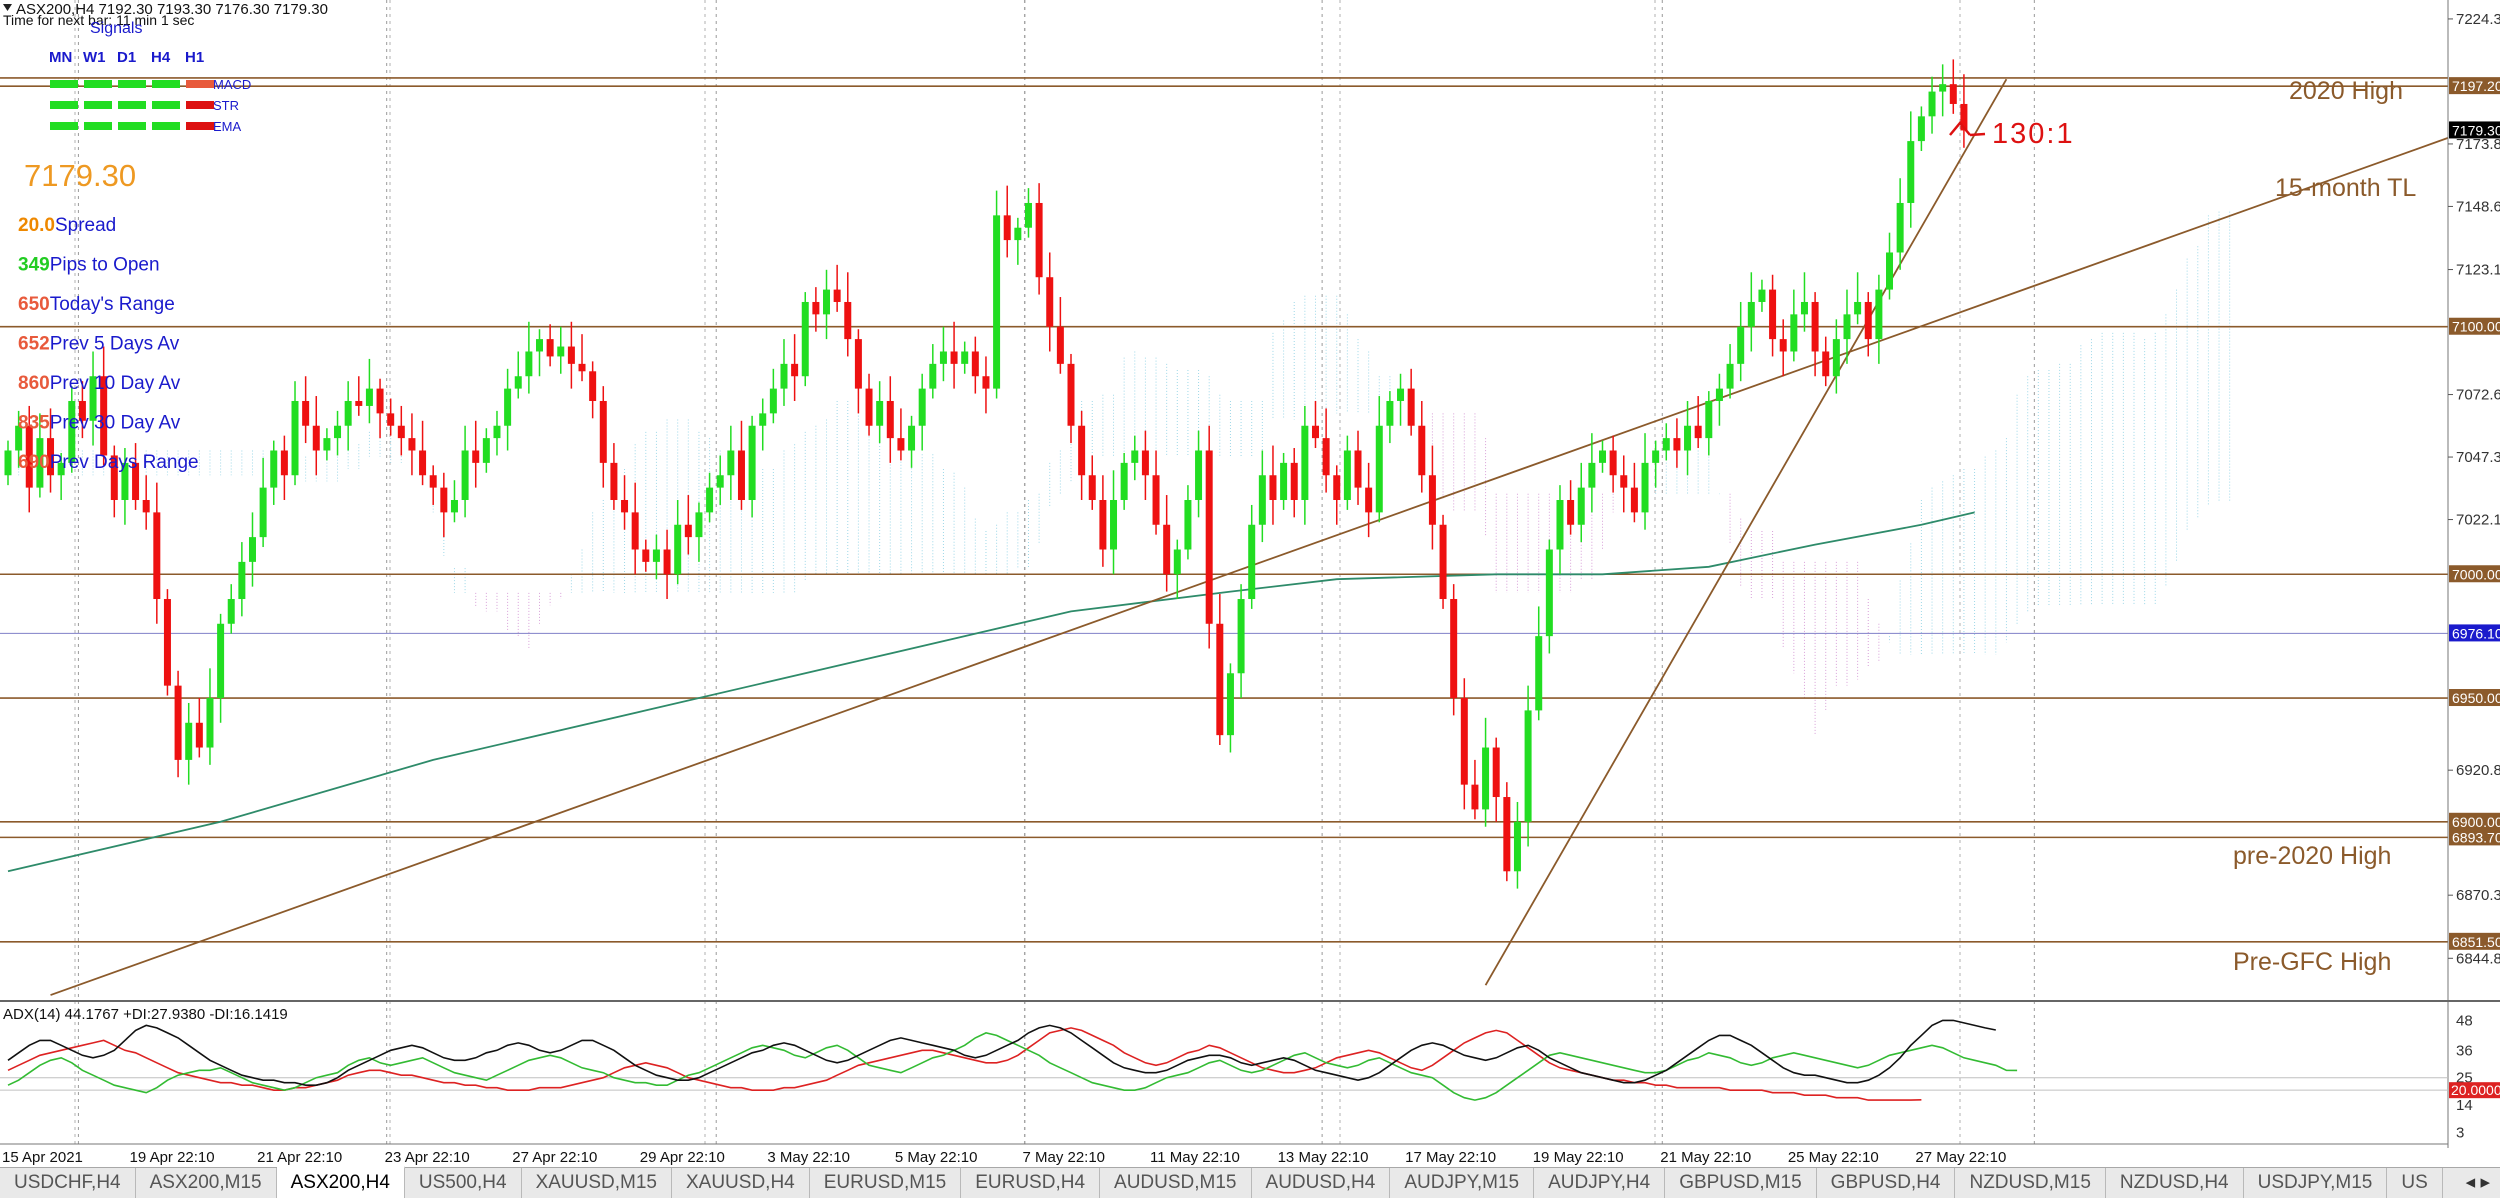 Image resolution: width=2500 pixels, height=1198 pixels. What do you see at coordinates (150, 105) in the screenshot?
I see `signal-rows: MACD STR EMA` at bounding box center [150, 105].